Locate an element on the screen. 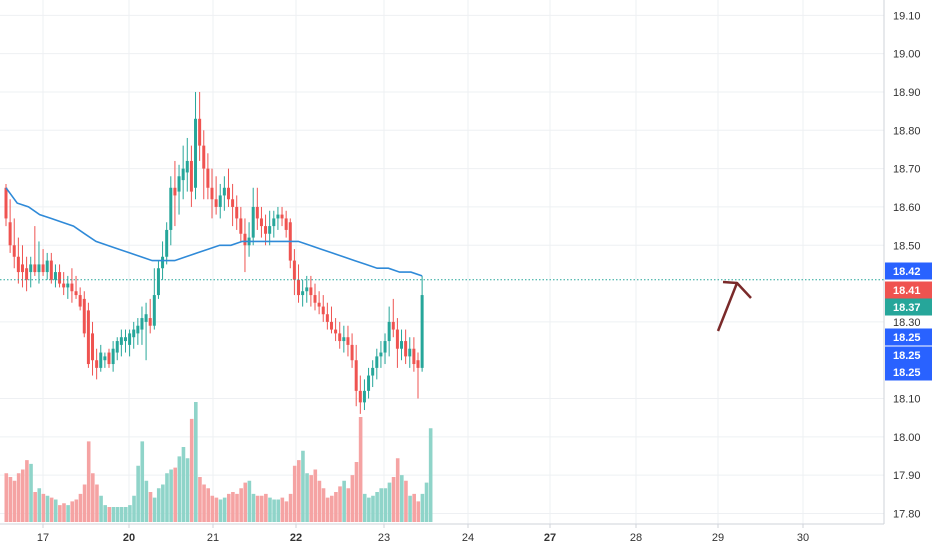  annotation-arrow-head is located at coordinates (730, 282).